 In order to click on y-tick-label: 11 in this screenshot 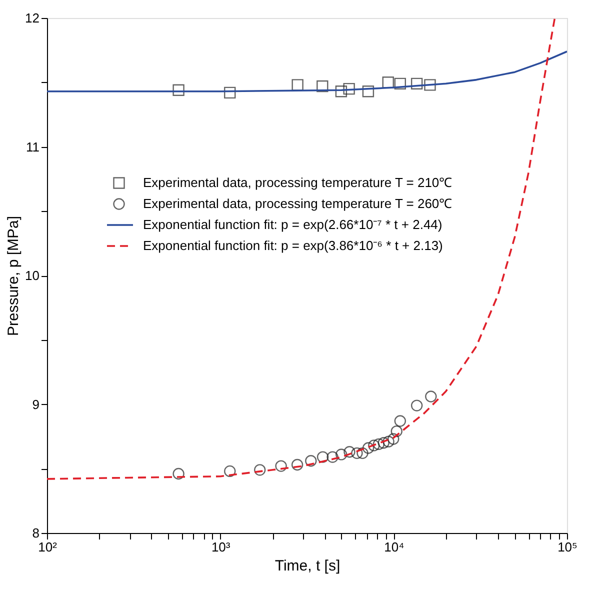, I will do `click(33, 146)`.